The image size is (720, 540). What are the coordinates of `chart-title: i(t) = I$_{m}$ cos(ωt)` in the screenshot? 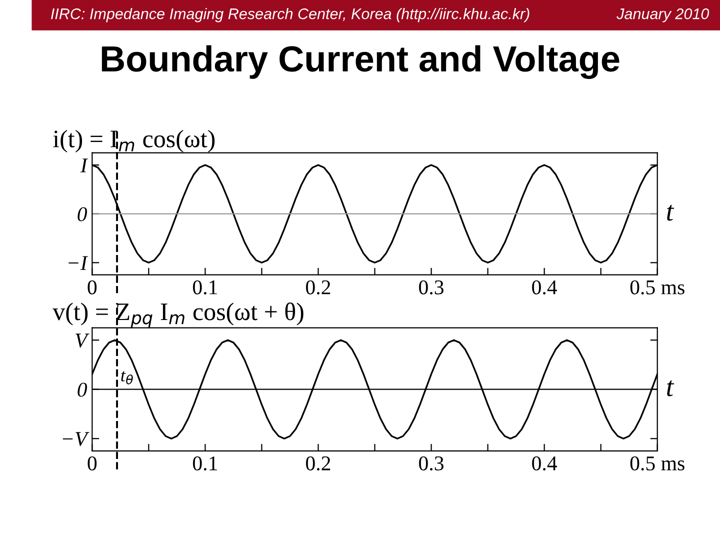 It's located at (134, 141).